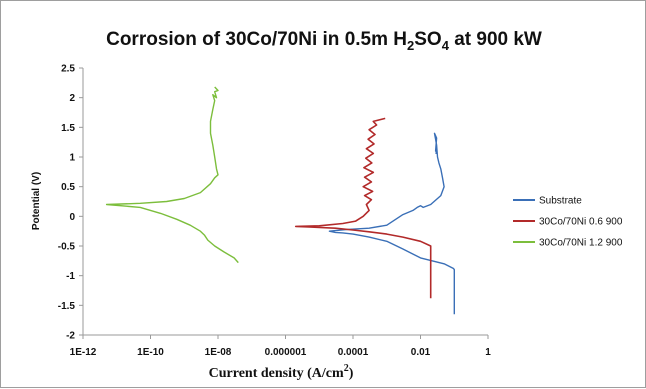 Image resolution: width=646 pixels, height=389 pixels. Describe the element at coordinates (67, 306) in the screenshot. I see `y-tick-label: -1.5` at that location.